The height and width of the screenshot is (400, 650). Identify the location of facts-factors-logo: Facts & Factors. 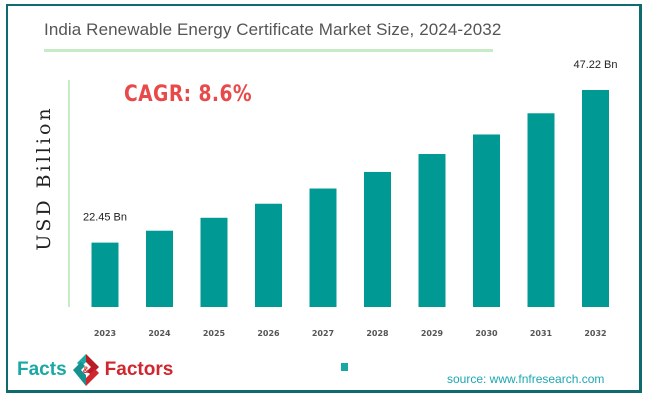
(95, 370).